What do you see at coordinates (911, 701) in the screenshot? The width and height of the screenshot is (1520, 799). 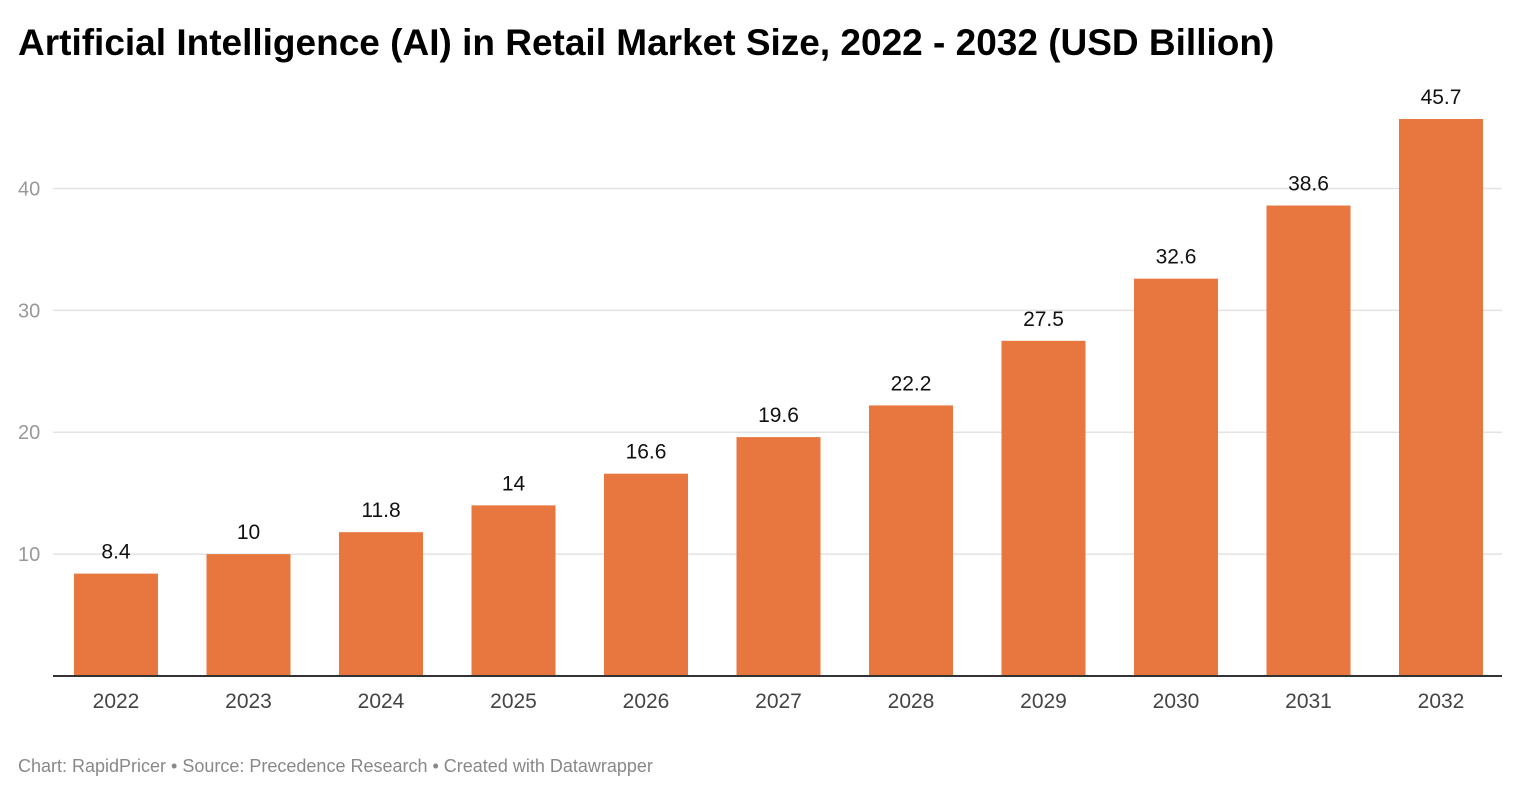 I see `x-tick-label-2028: 2028` at bounding box center [911, 701].